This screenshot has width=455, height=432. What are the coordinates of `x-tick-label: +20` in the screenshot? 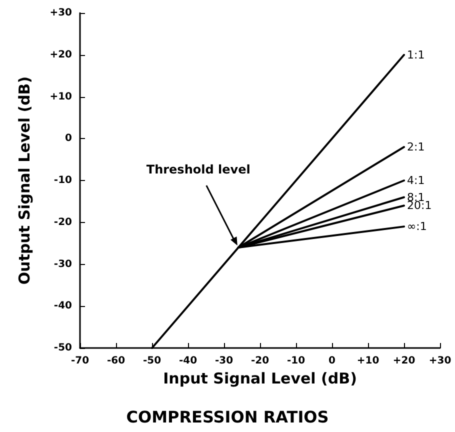 It's located at (404, 361).